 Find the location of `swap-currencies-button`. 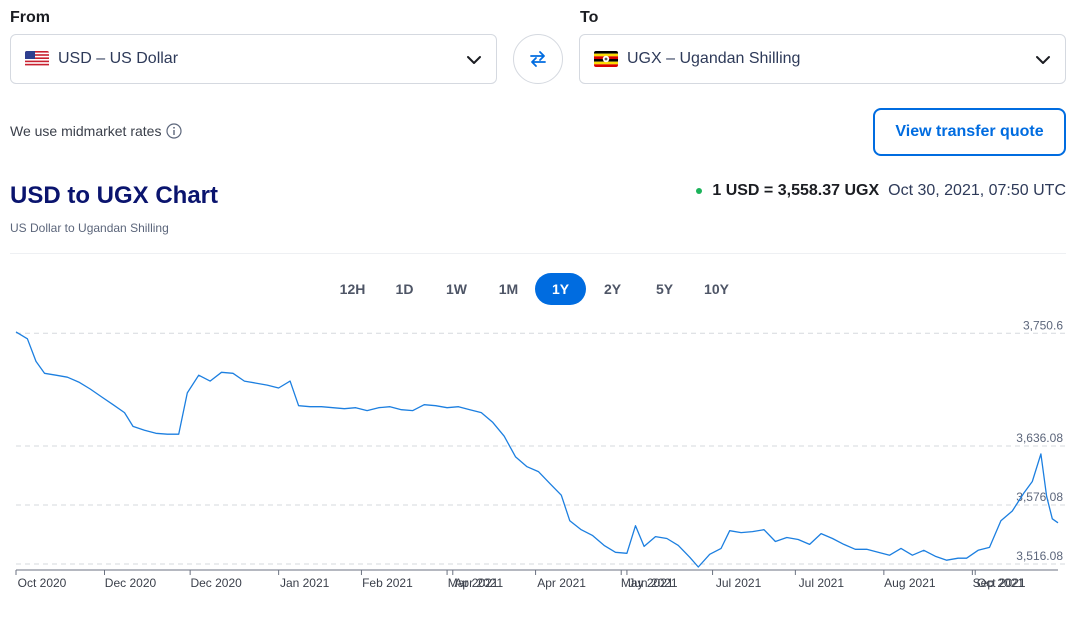

swap-currencies-button is located at coordinates (538, 59).